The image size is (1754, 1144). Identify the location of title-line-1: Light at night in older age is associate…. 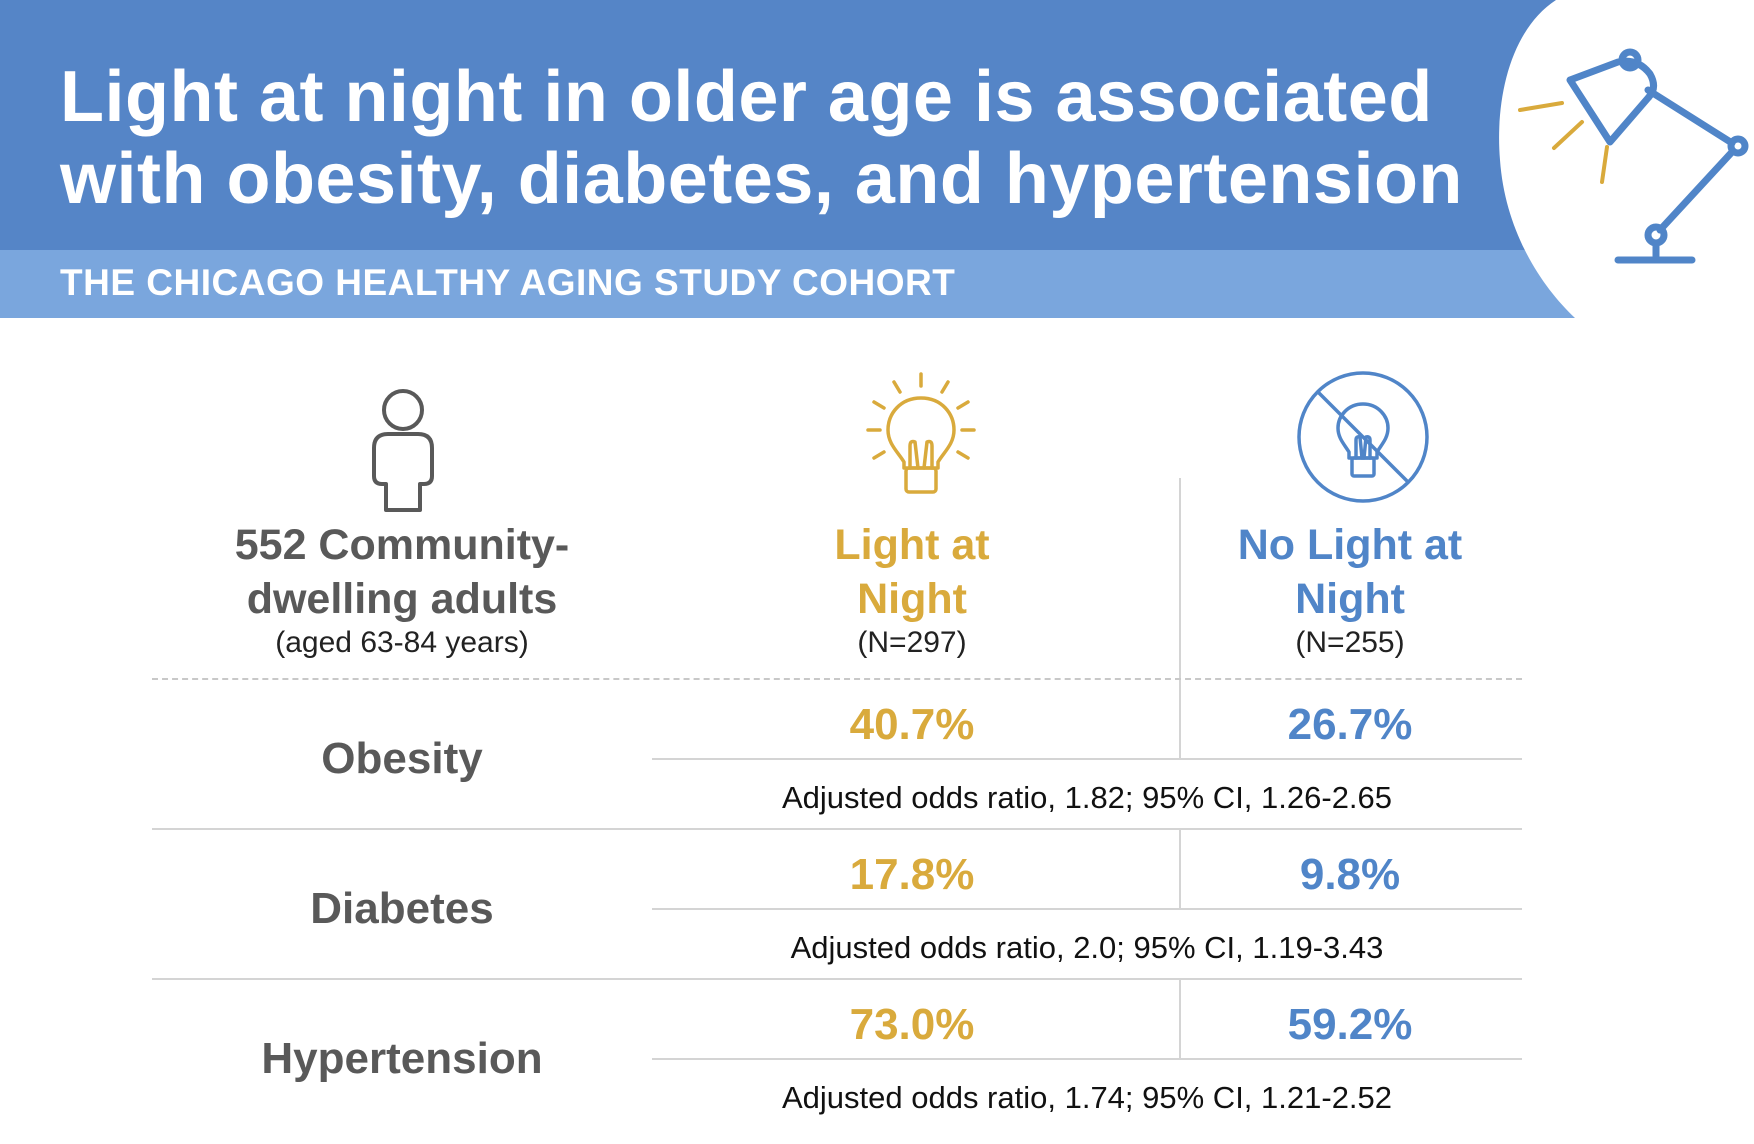
(746, 97).